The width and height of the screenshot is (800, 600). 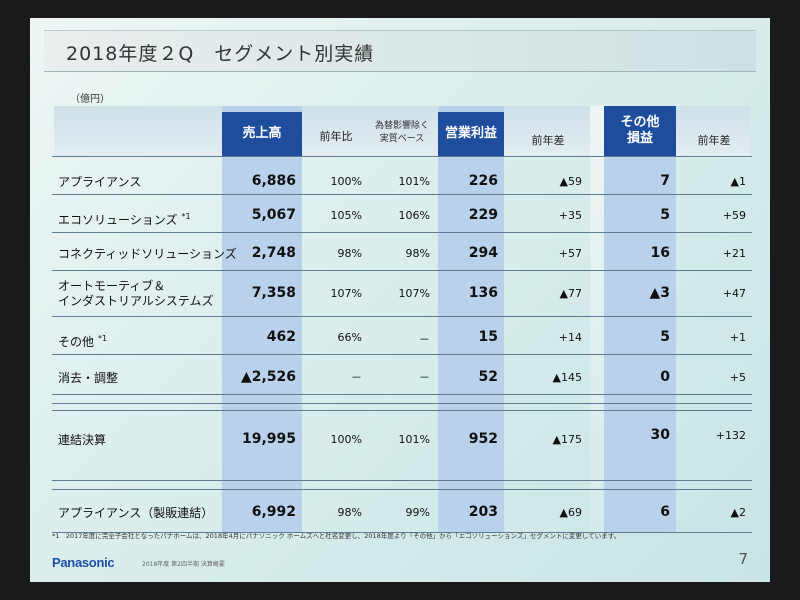 I want to click on sales-value: ▲2,526, so click(x=268, y=377).